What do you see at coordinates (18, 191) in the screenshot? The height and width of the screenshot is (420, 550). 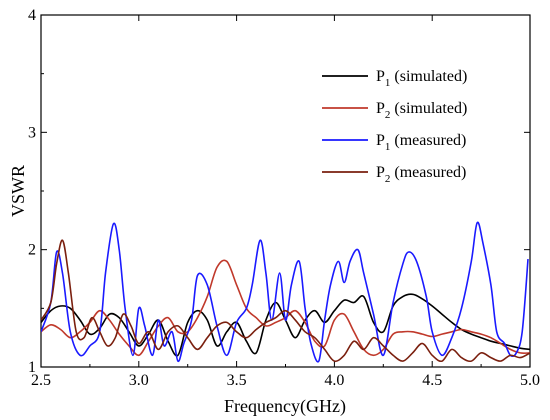 I see `y-axis-label: VSWR` at bounding box center [18, 191].